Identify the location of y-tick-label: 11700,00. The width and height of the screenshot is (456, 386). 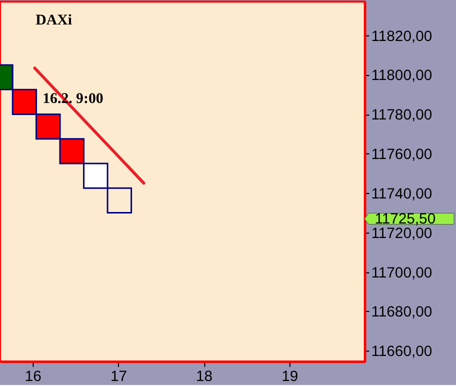
(401, 273).